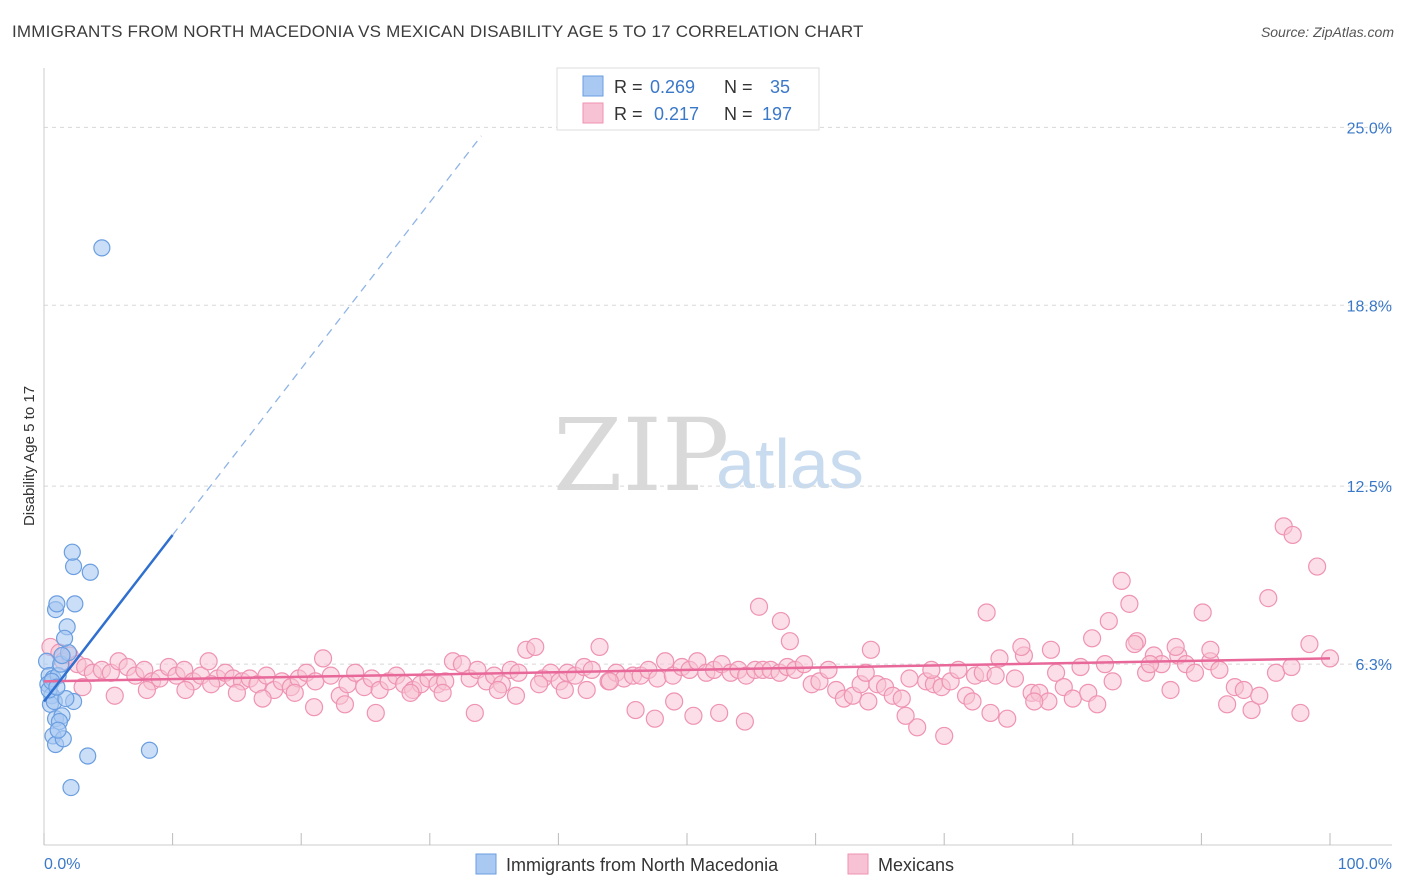  What do you see at coordinates (672, 87) in the screenshot?
I see `legend-r-value-1: 0.269` at bounding box center [672, 87].